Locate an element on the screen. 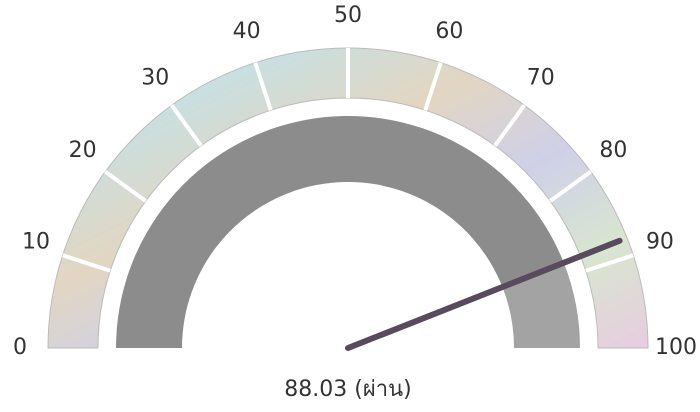  rest-band is located at coordinates (541, 305).